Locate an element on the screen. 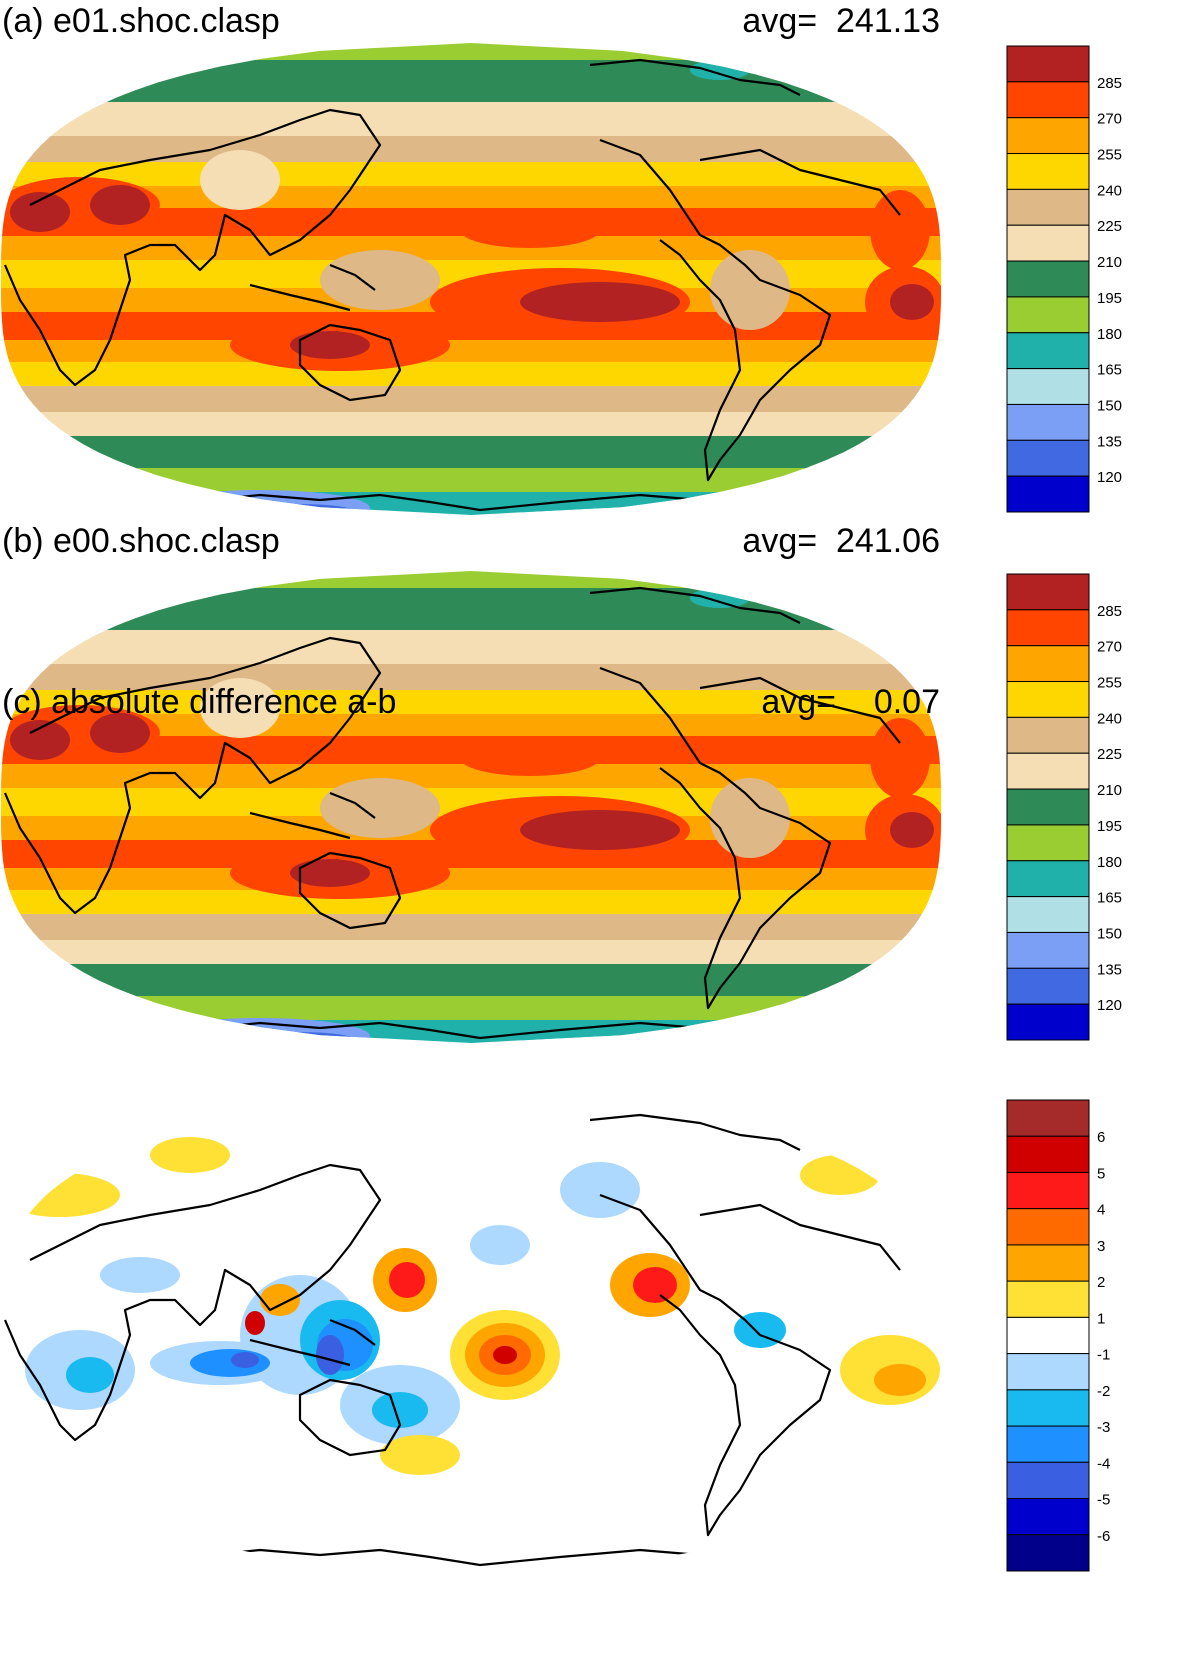 This screenshot has height=1677, width=1188. panel-a-average: avg= 241.13 is located at coordinates (840, 21).